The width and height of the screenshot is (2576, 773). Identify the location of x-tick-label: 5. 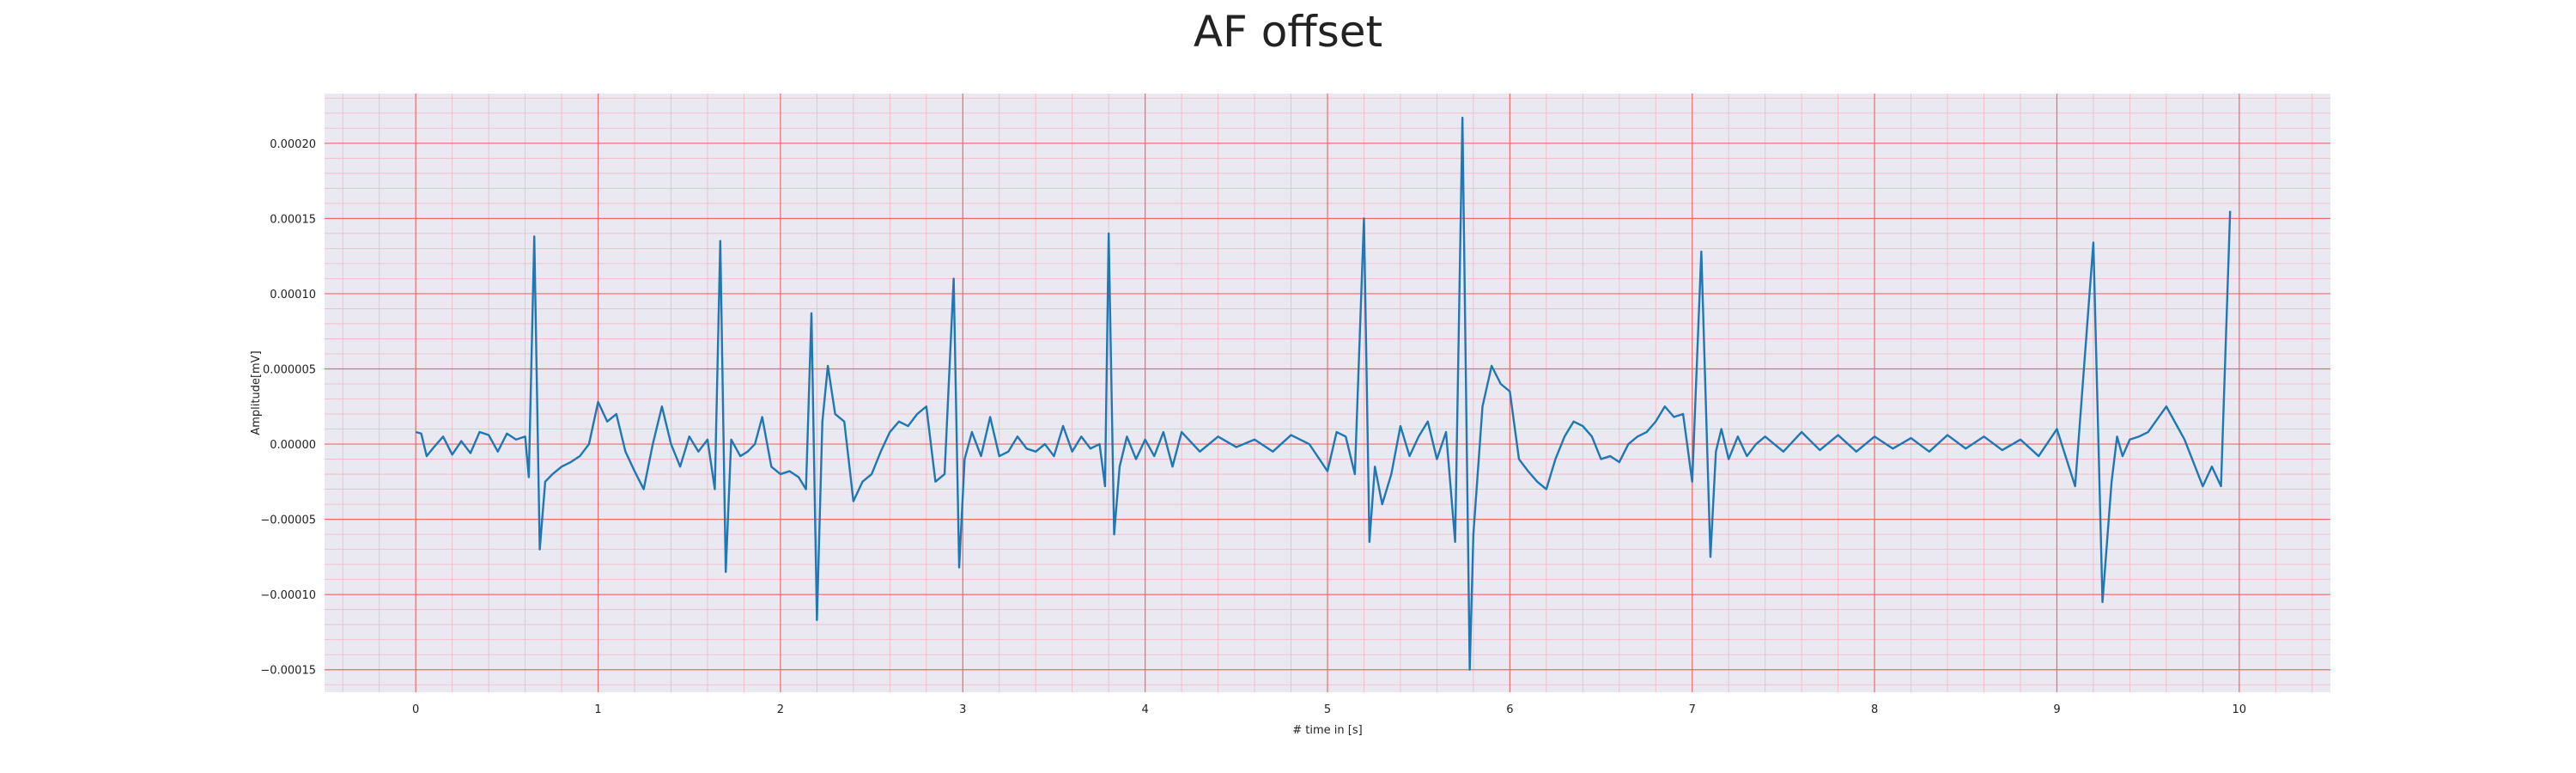
(1327, 709).